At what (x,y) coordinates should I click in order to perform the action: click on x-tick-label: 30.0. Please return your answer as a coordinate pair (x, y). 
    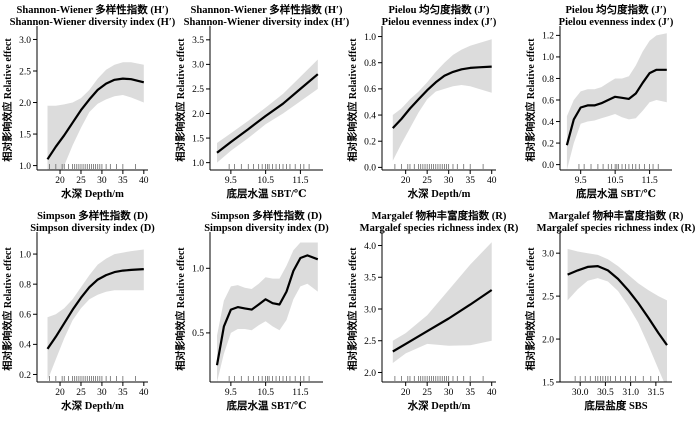
    Looking at the image, I should click on (580, 393).